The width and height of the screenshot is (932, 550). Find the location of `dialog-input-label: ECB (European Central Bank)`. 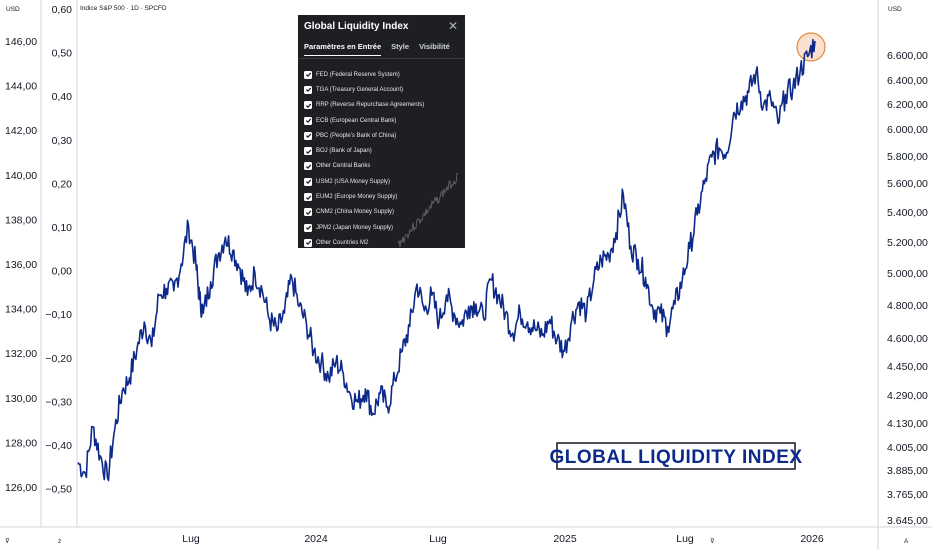

dialog-input-label: ECB (European Central Bank) is located at coordinates (356, 120).